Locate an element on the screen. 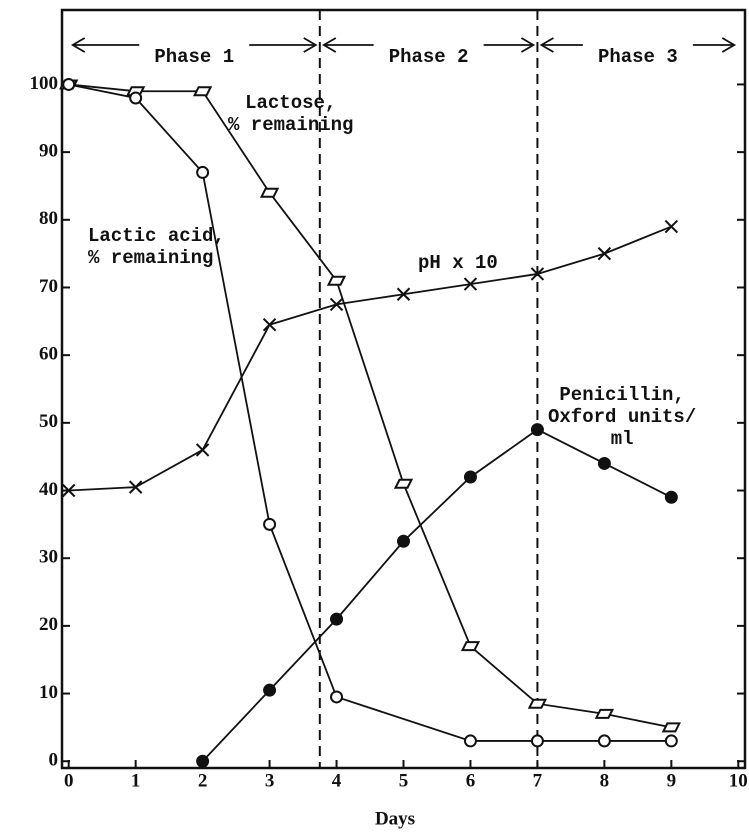 This screenshot has height=833, width=749. x-tick-label: 1 is located at coordinates (136, 780).